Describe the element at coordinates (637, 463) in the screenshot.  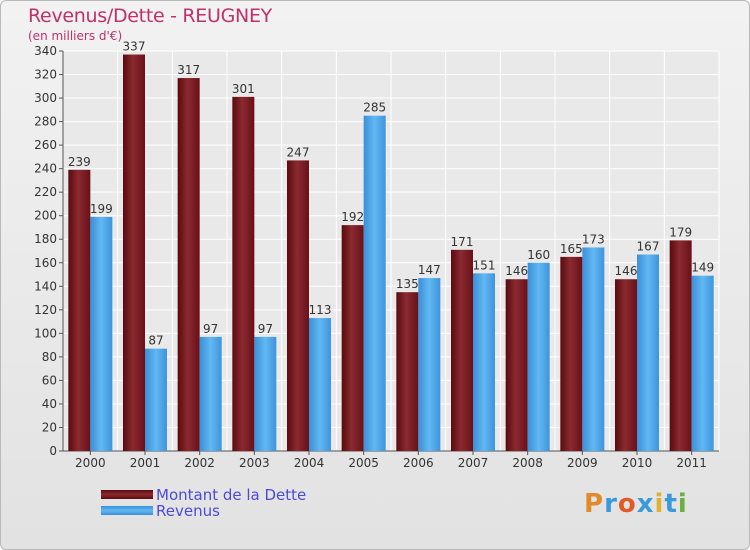
I see `x-tick-label-2010: 2010` at that location.